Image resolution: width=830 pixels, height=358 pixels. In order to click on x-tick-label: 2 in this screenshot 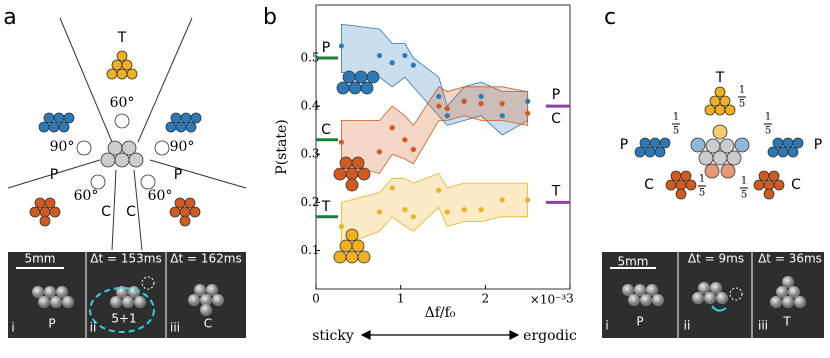, I will do `click(486, 299)`.